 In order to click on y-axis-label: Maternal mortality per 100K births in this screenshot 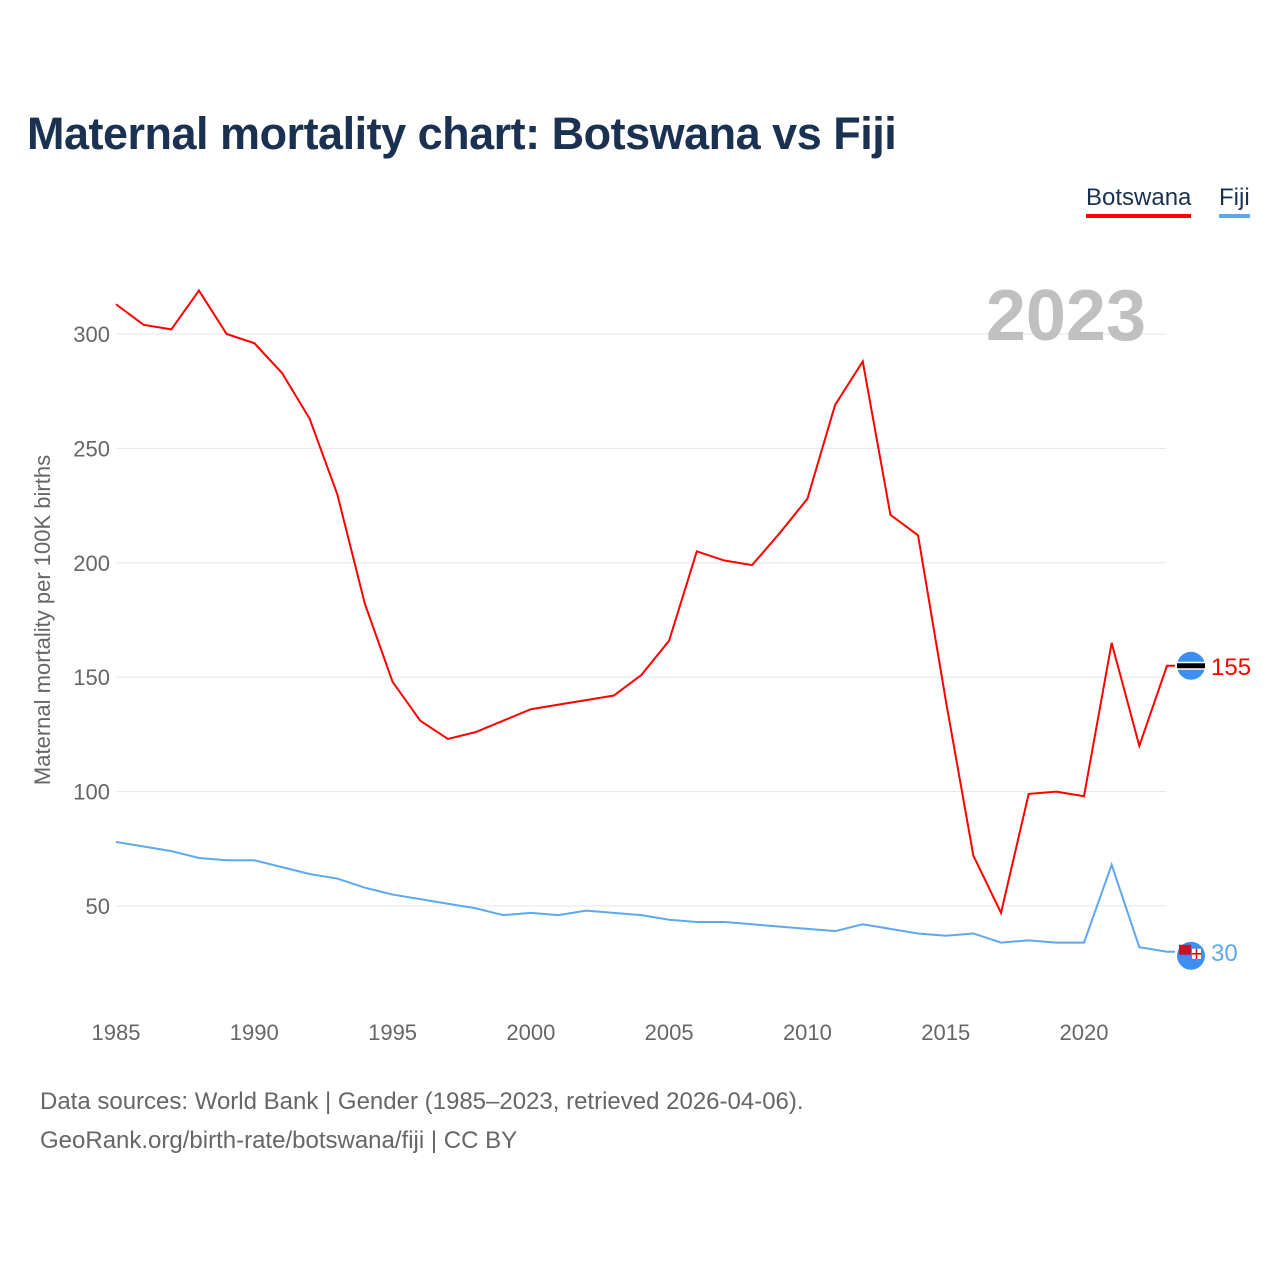, I will do `click(42, 620)`.